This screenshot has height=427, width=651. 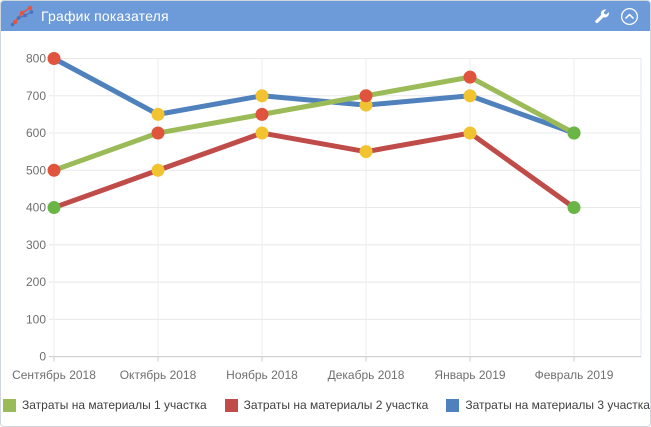 I want to click on x-axis-label: Октябрь 2018, so click(x=158, y=375).